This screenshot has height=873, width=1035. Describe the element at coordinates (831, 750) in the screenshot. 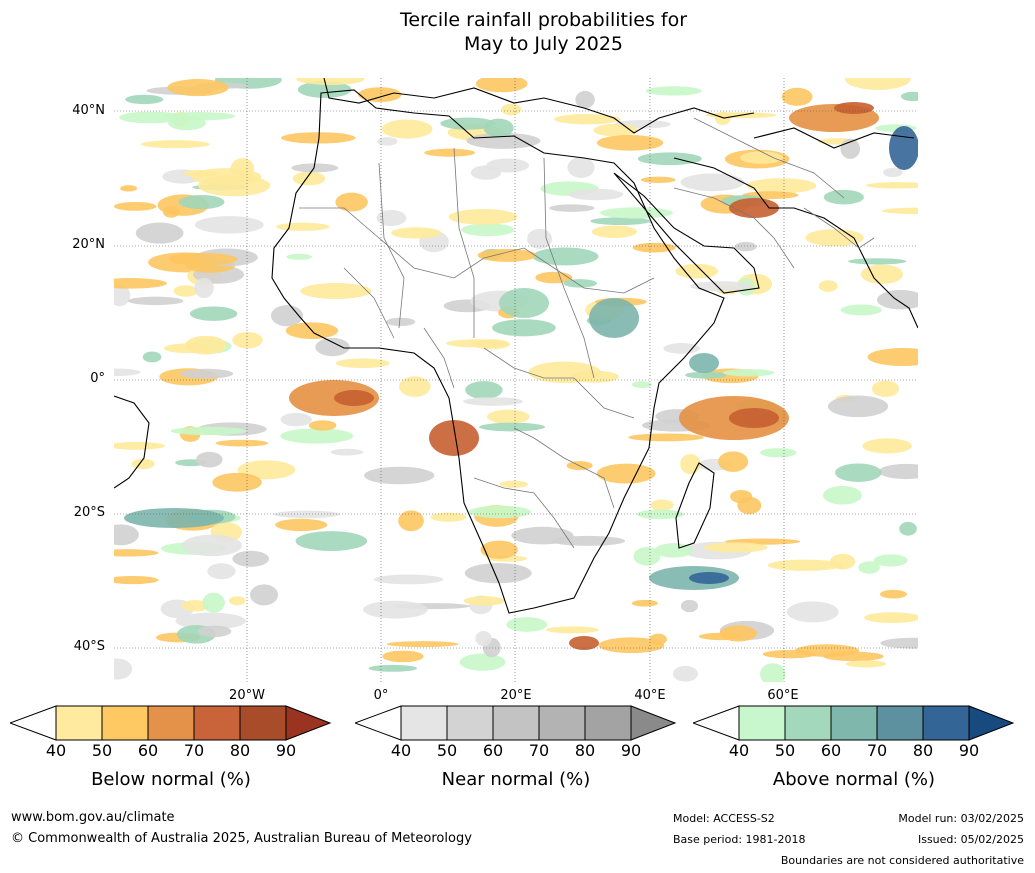

I see `tick: 60` at that location.